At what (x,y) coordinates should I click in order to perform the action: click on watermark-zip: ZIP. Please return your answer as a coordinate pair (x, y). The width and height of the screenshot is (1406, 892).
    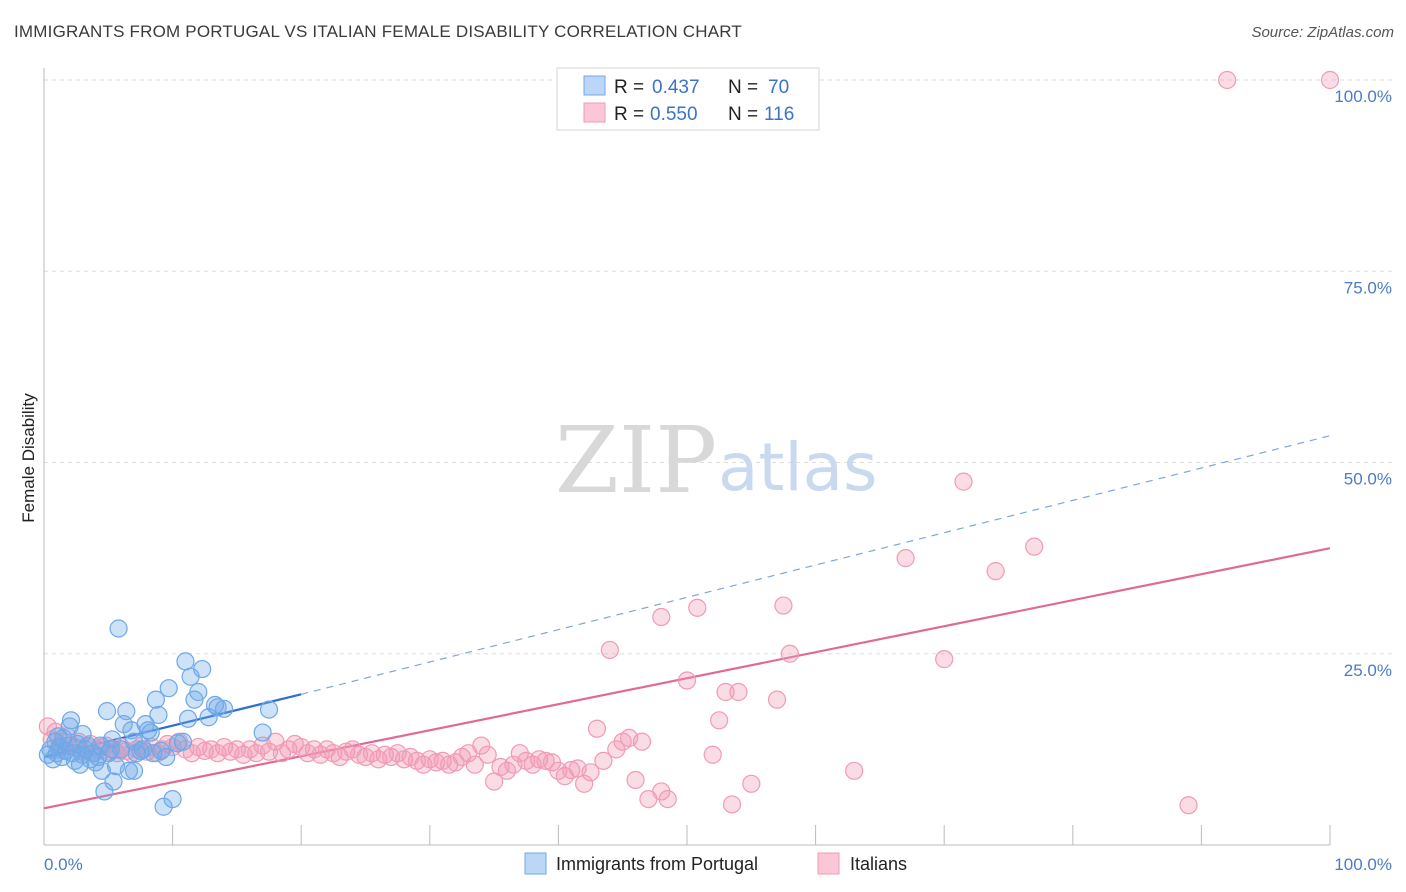
    Looking at the image, I should click on (636, 460).